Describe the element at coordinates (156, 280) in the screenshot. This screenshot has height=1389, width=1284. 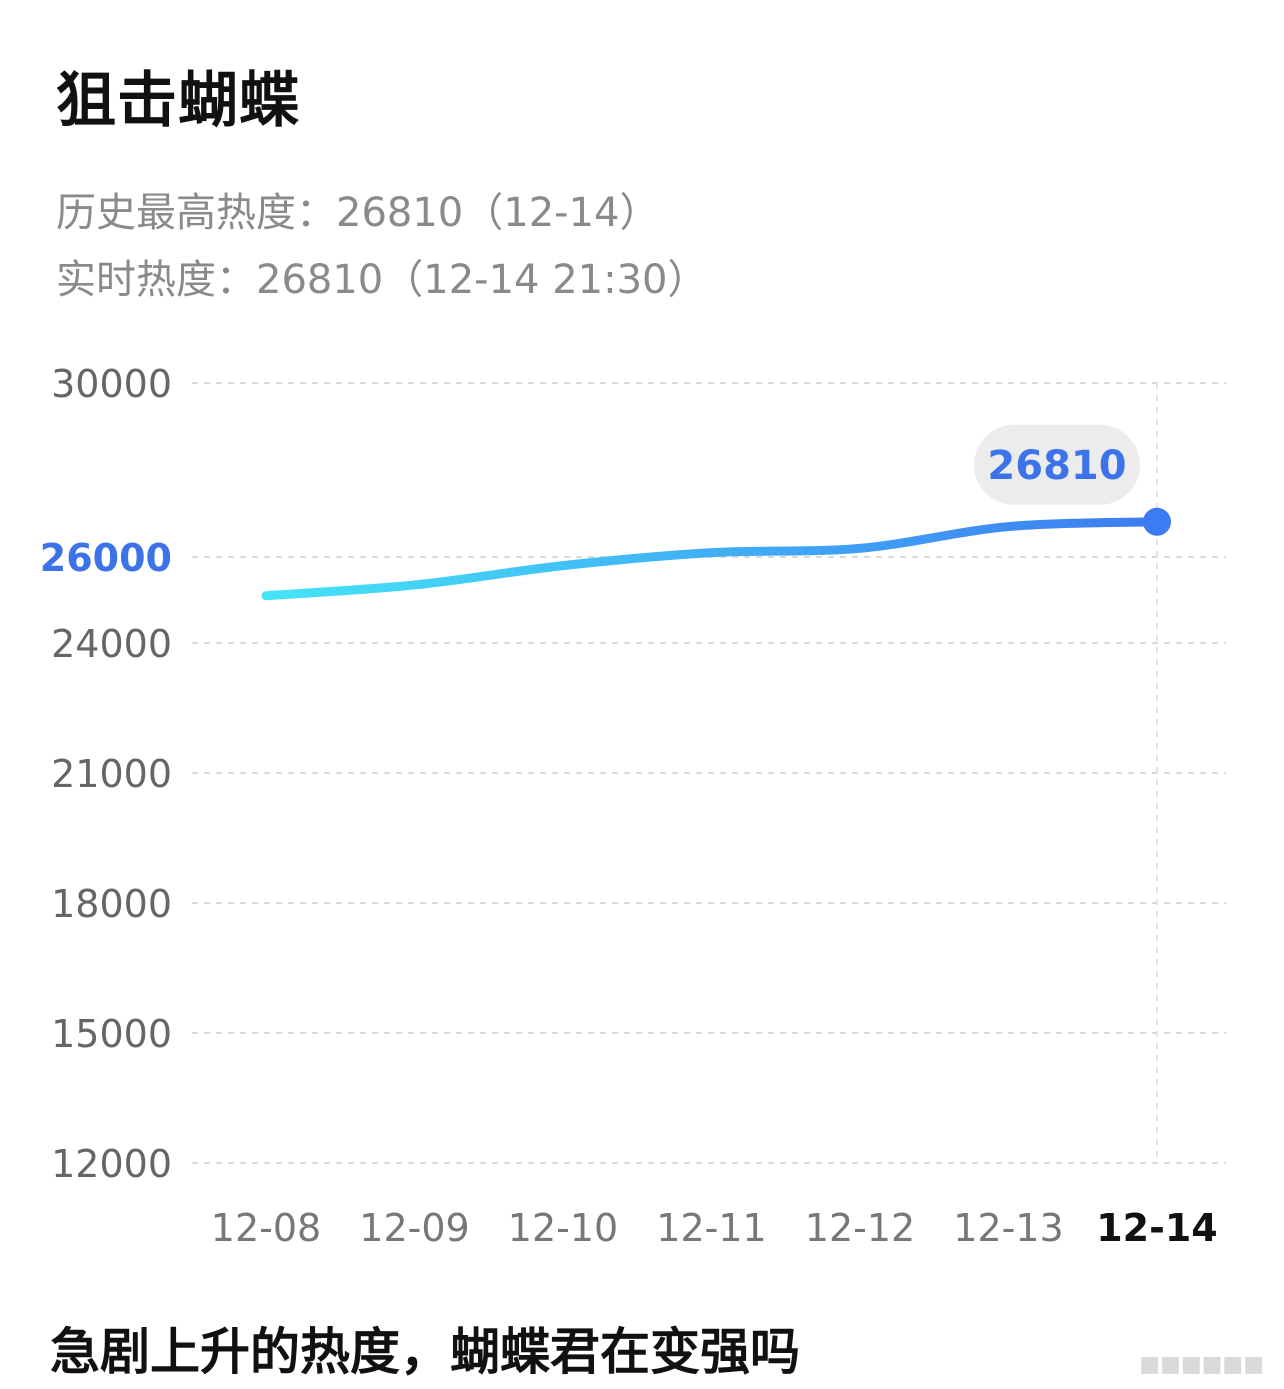
I see `realtime-heat-label: 实时热度：` at that location.